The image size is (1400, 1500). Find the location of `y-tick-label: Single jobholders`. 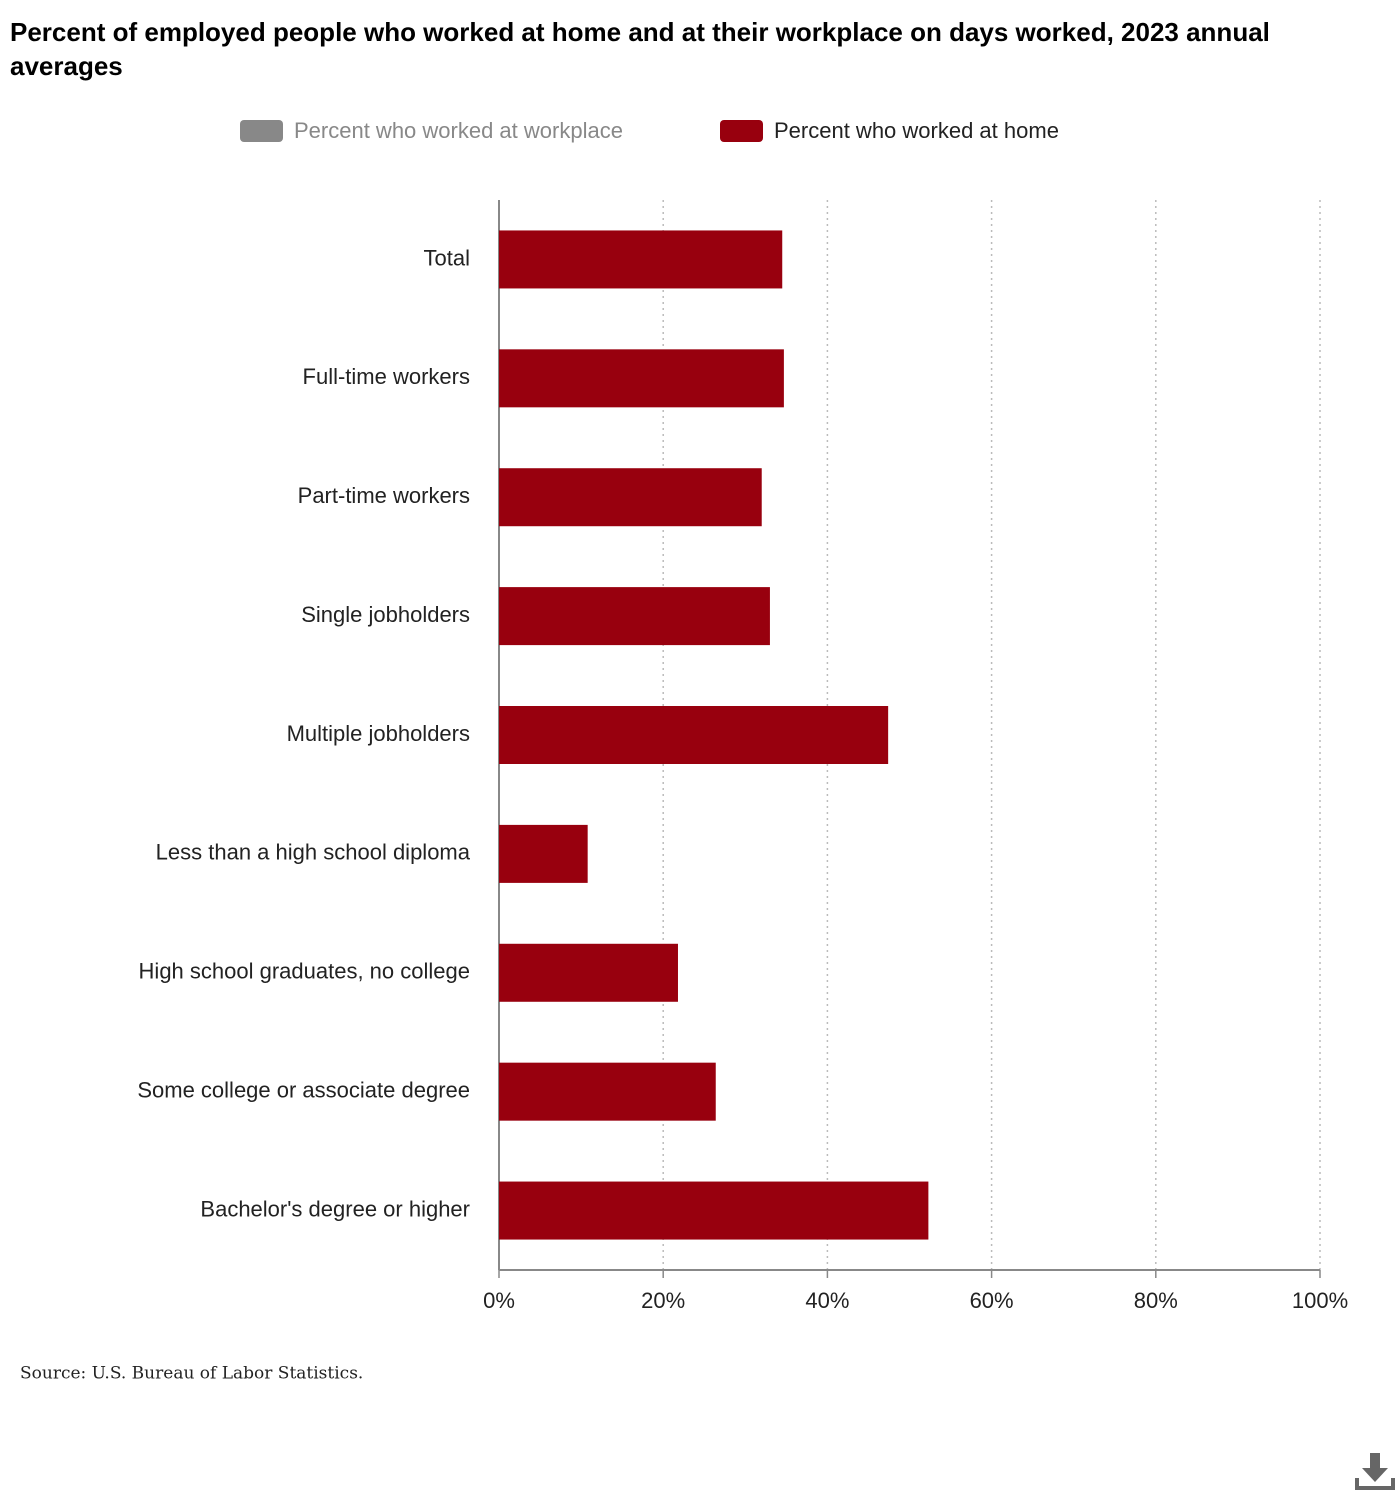

y-tick-label: Single jobholders is located at coordinates (385, 614).